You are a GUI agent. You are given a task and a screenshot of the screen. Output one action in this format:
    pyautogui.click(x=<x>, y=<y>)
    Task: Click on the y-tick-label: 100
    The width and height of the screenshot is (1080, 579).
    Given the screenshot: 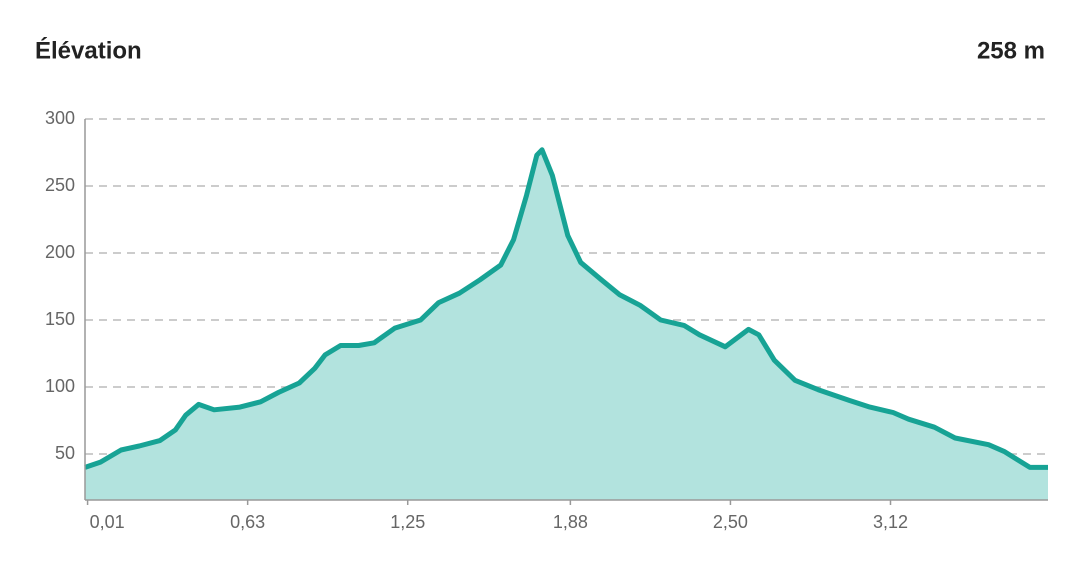 What is the action you would take?
    pyautogui.click(x=60, y=386)
    